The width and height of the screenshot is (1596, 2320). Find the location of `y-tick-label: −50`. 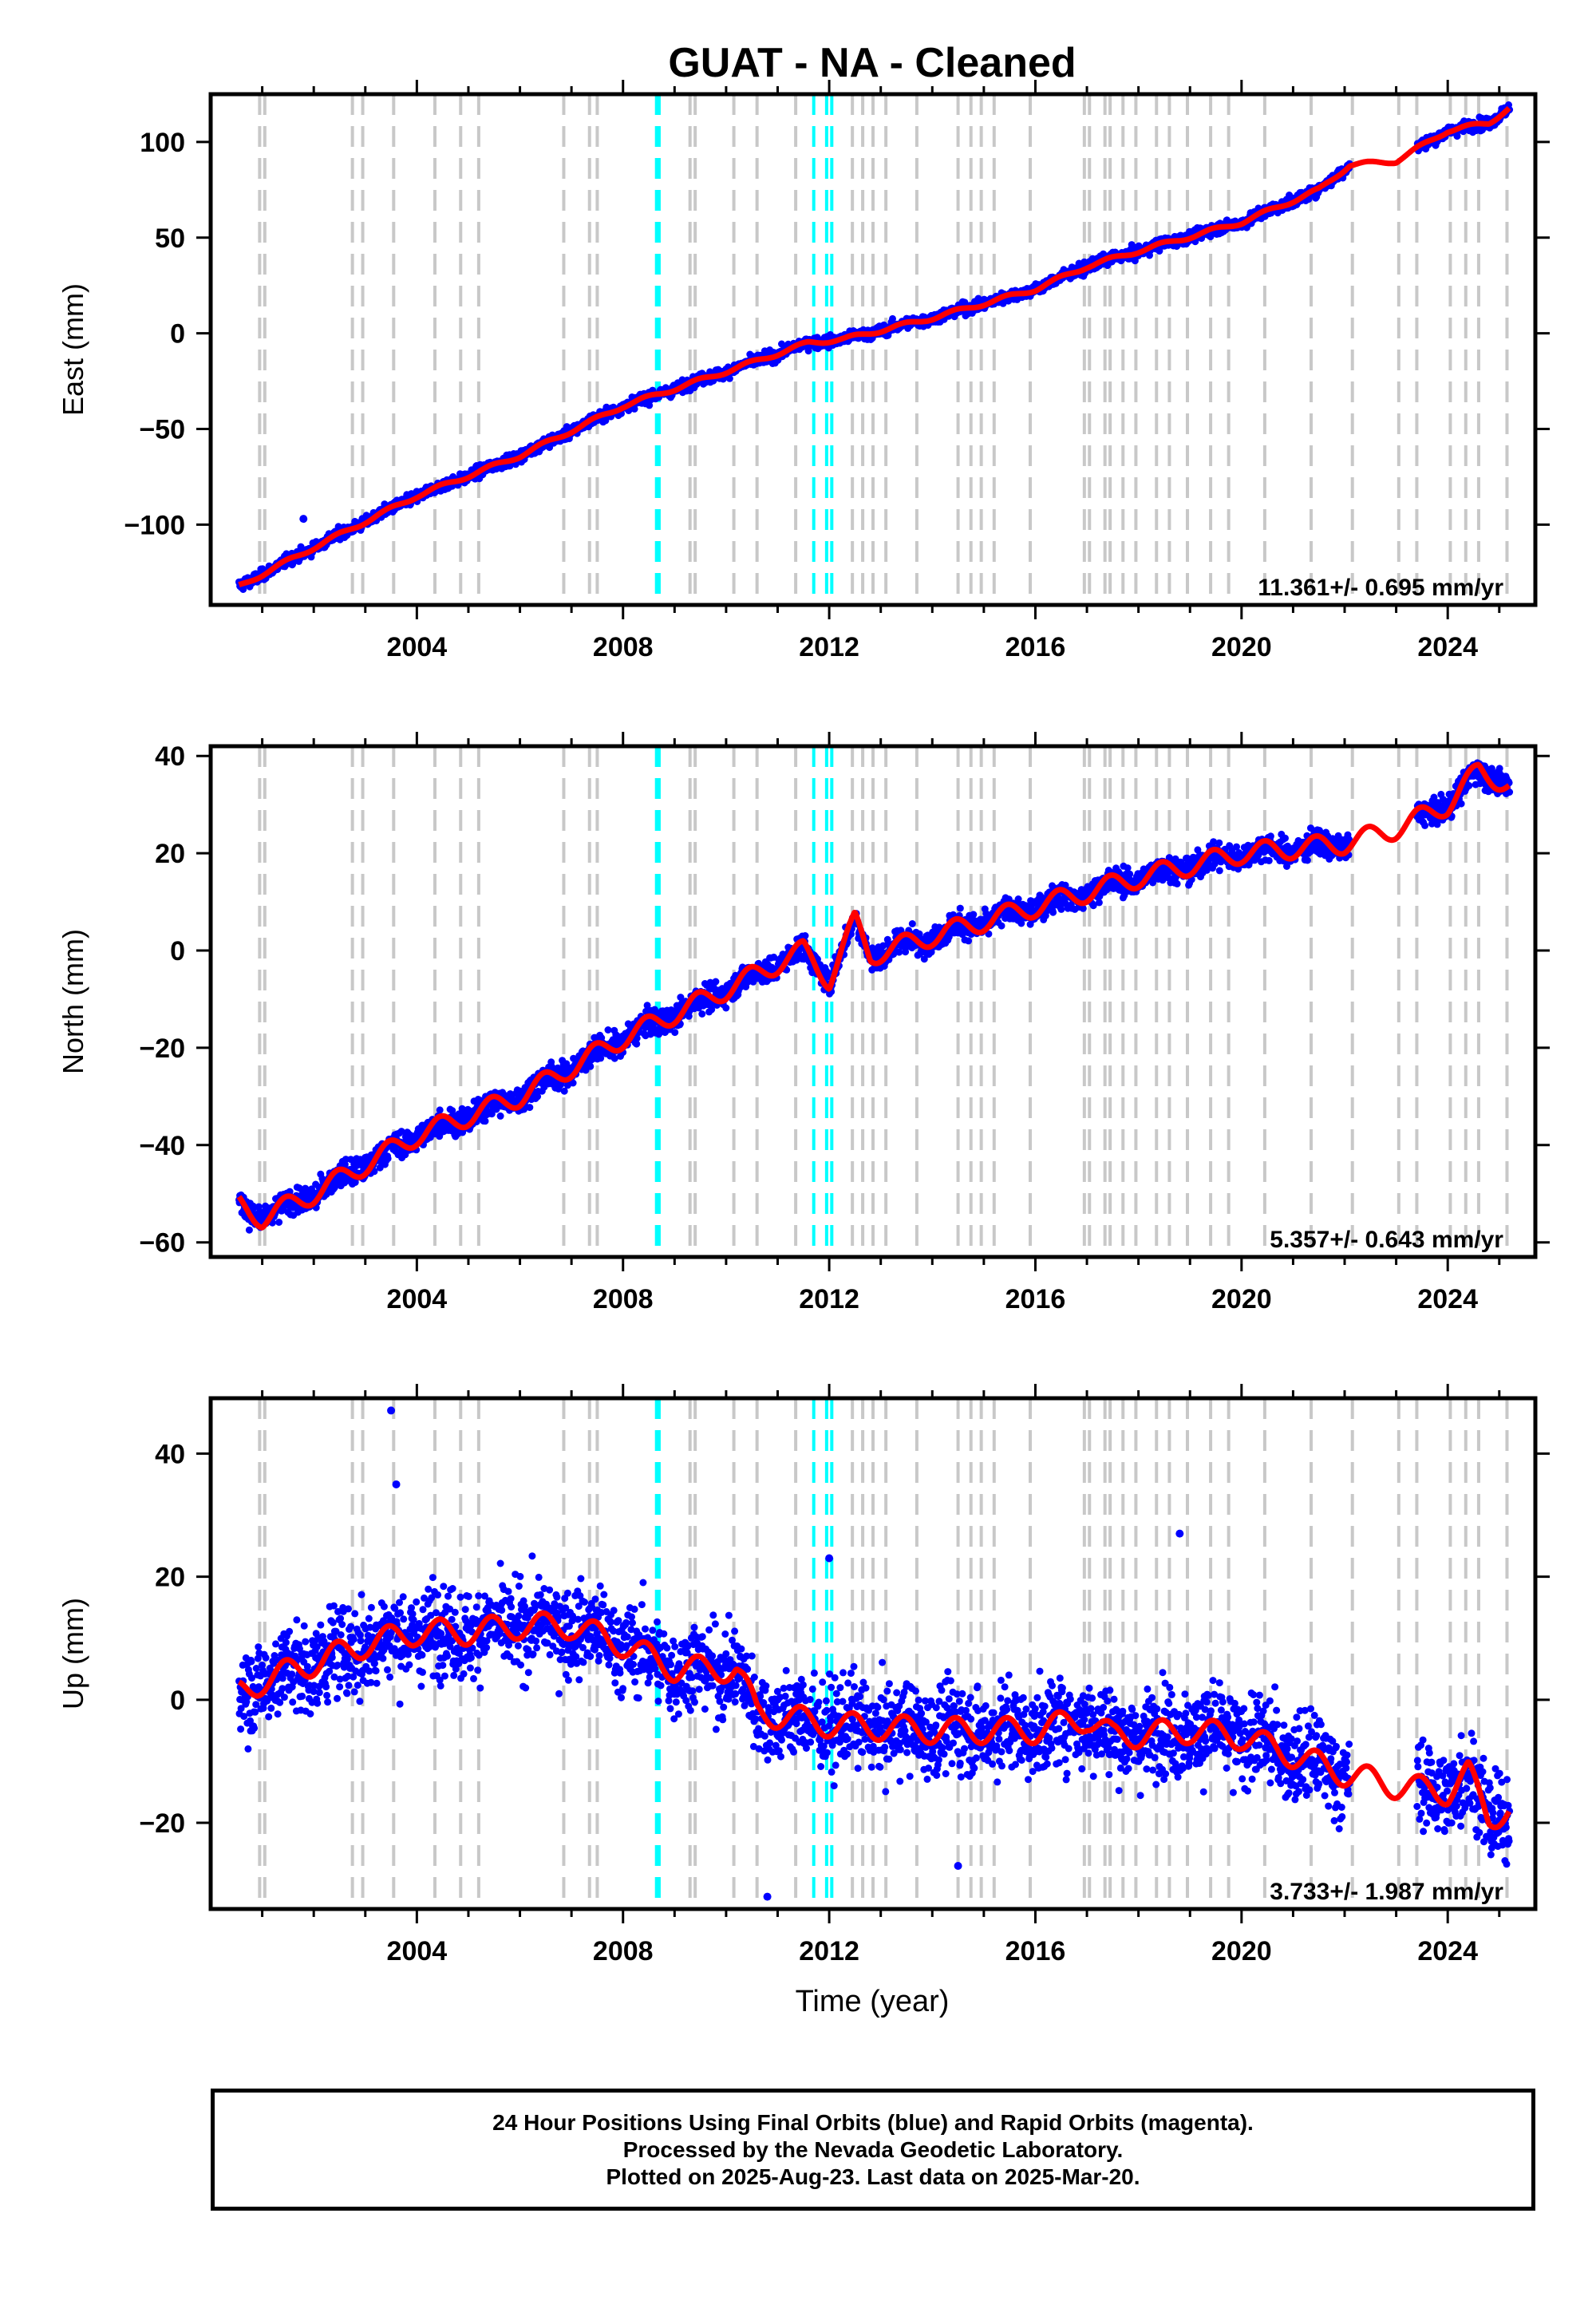

y-tick-label: −50 is located at coordinates (162, 429).